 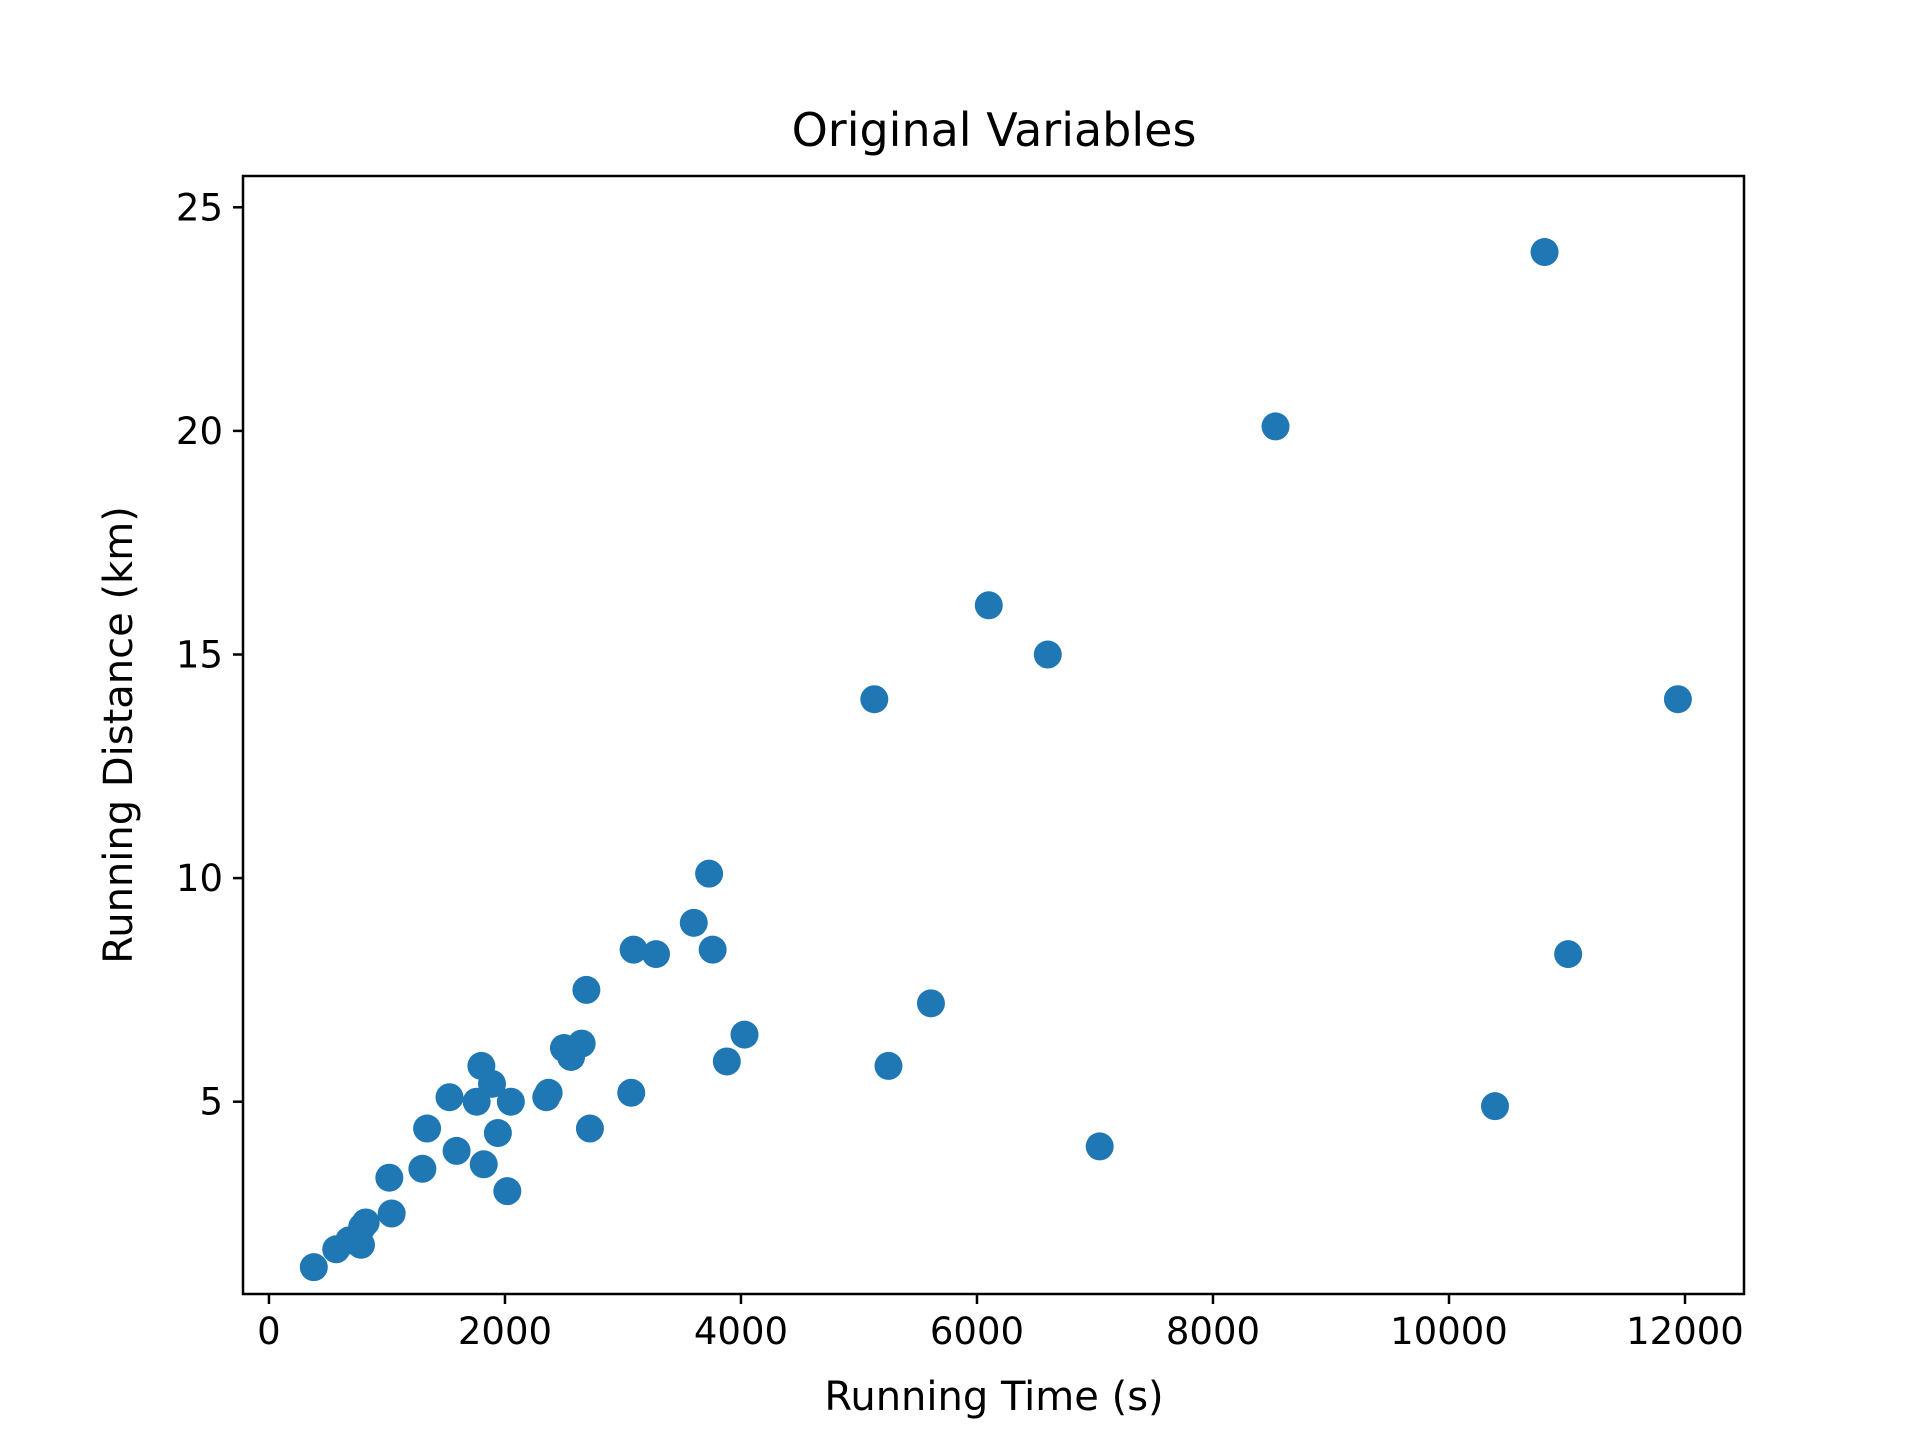 What do you see at coordinates (505, 1331) in the screenshot?
I see `x-tick-label: 2000` at bounding box center [505, 1331].